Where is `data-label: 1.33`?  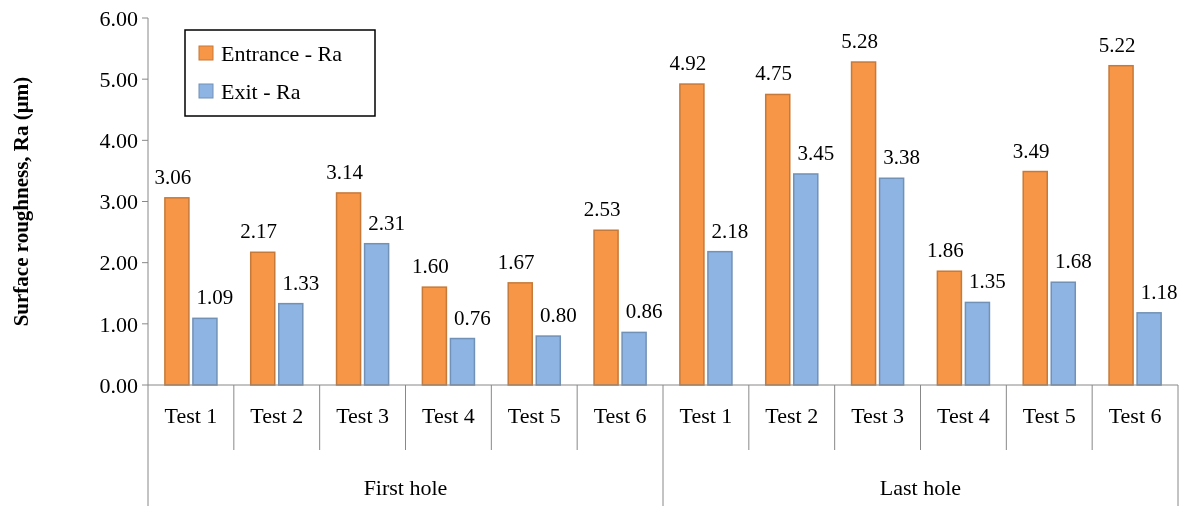 data-label: 1.33 is located at coordinates (301, 282).